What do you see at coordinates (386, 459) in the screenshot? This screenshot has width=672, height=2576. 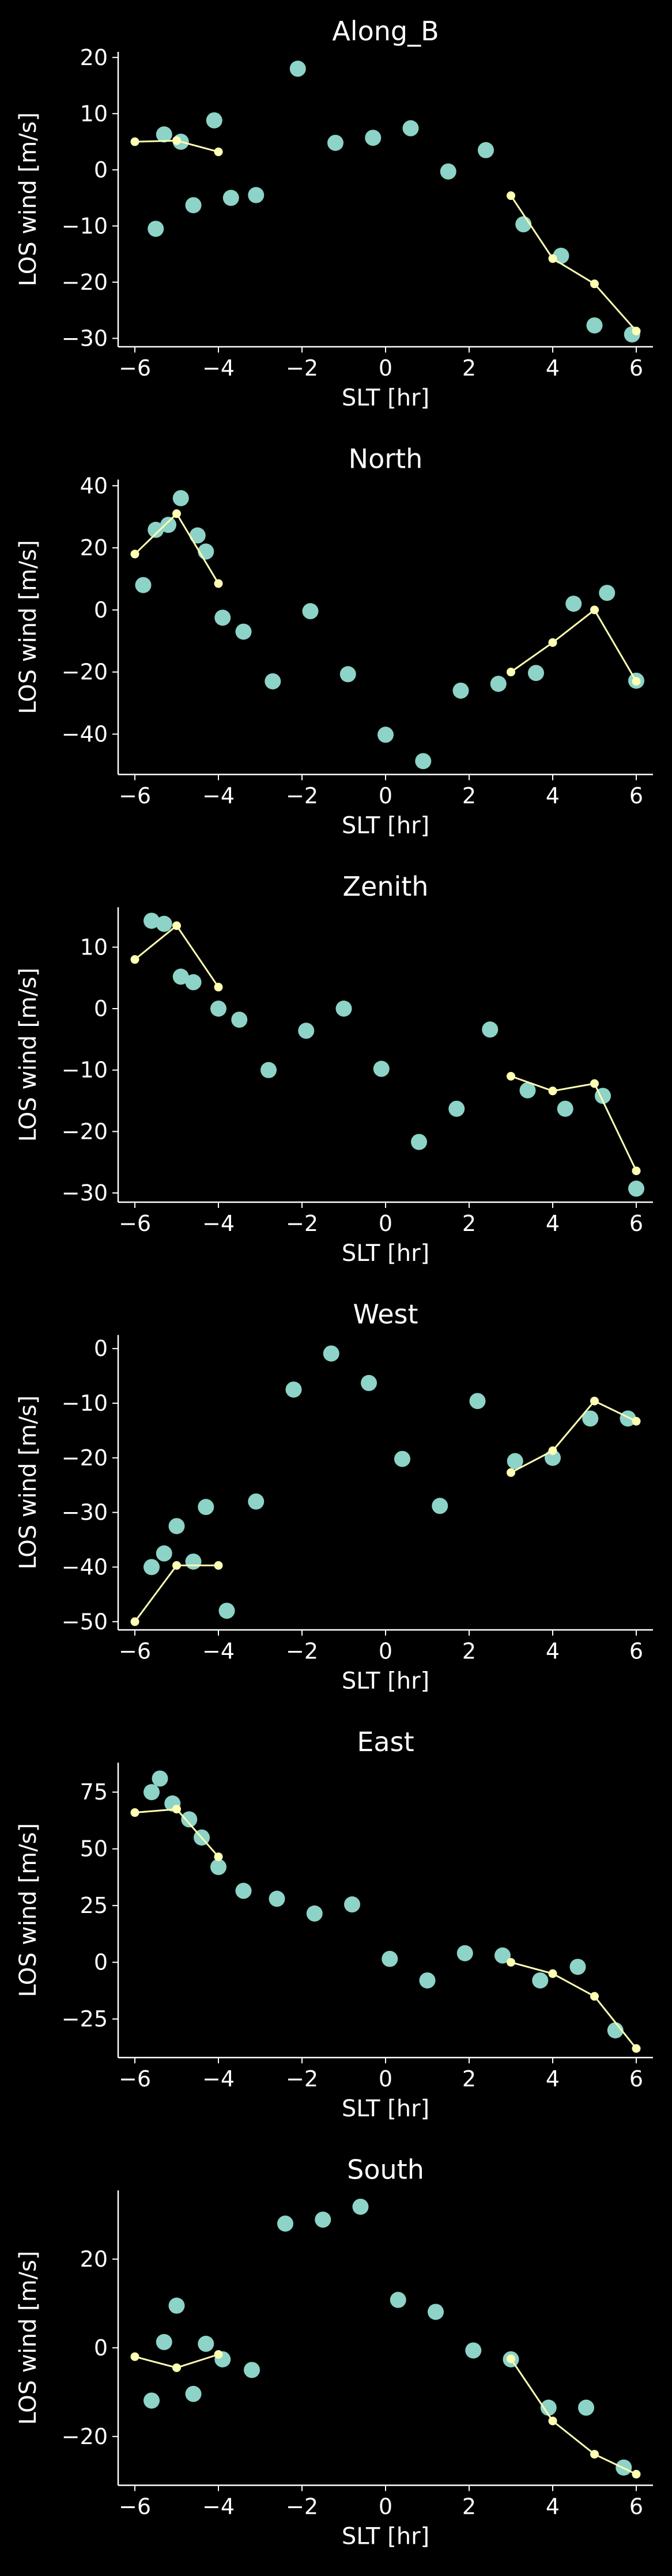 I see `panel-title: North` at bounding box center [386, 459].